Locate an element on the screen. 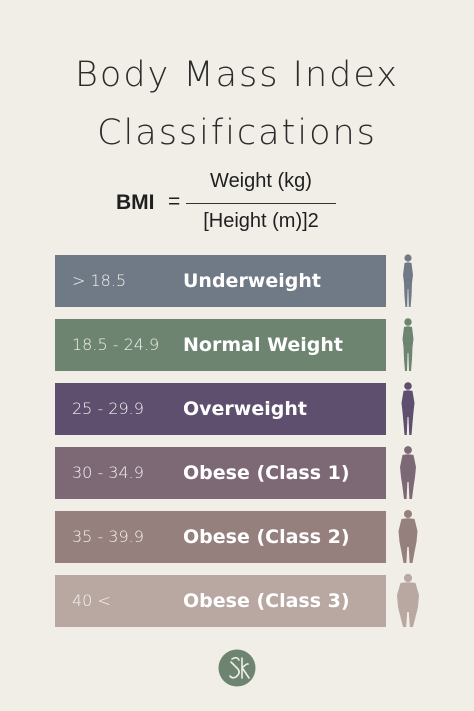 The width and height of the screenshot is (474, 711). bmi-range: 40 < is located at coordinates (91, 600).